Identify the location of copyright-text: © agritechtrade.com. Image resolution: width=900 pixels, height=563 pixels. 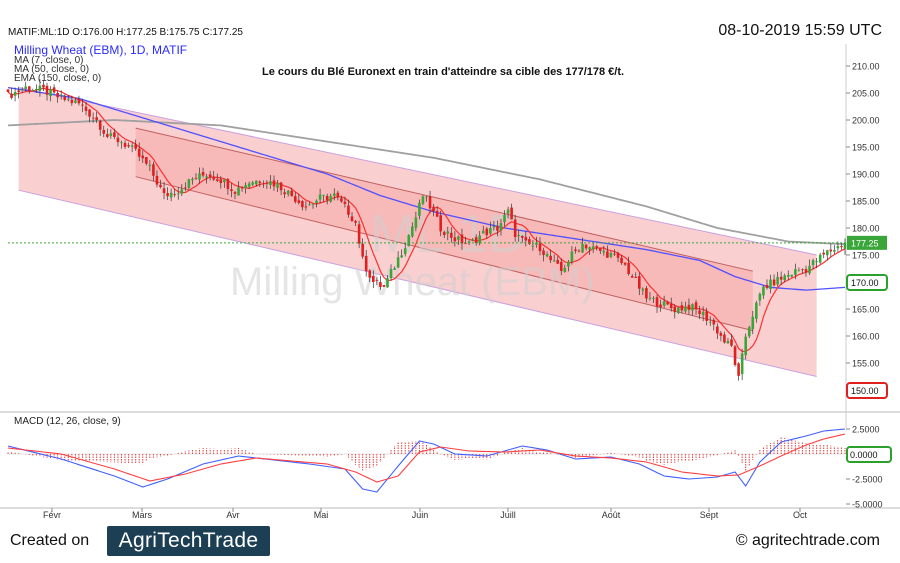
(807, 540).